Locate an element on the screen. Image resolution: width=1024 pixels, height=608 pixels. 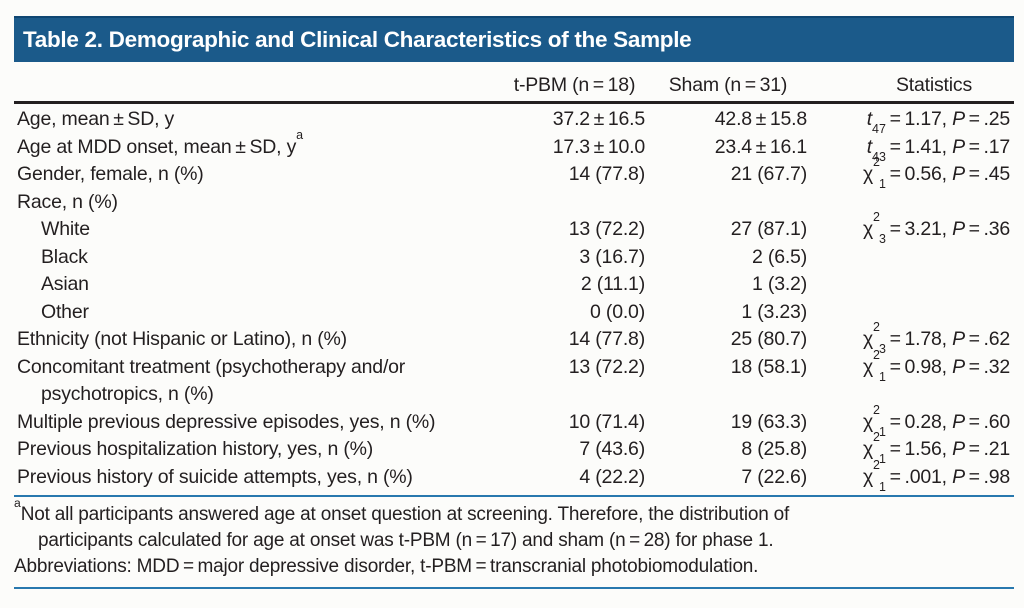
table-row: Other 0 (0.0) 1 (3.23) is located at coordinates (514, 313).